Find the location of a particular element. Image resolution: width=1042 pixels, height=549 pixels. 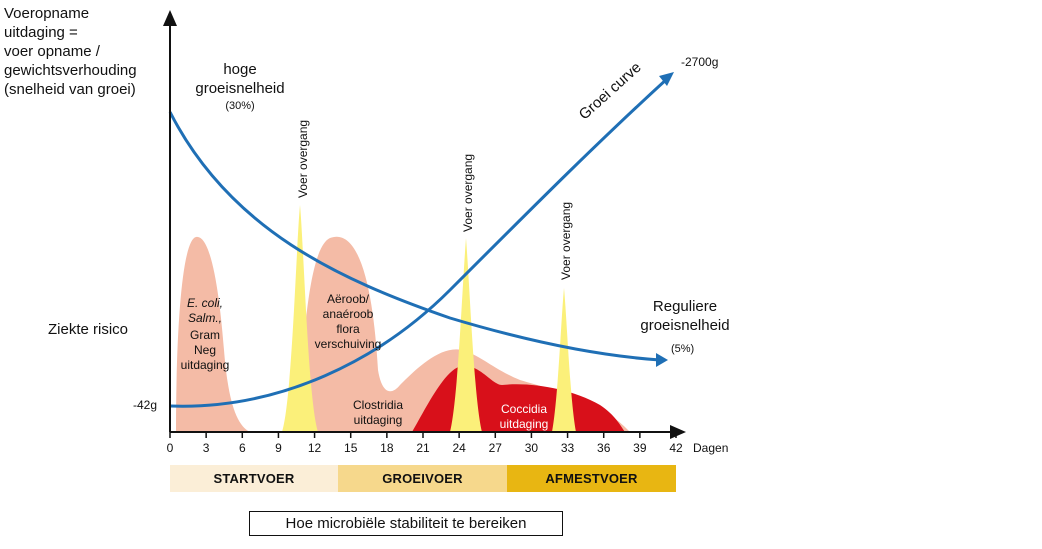

feed-phase-startvoer-label: STARTVOER is located at coordinates (254, 478).